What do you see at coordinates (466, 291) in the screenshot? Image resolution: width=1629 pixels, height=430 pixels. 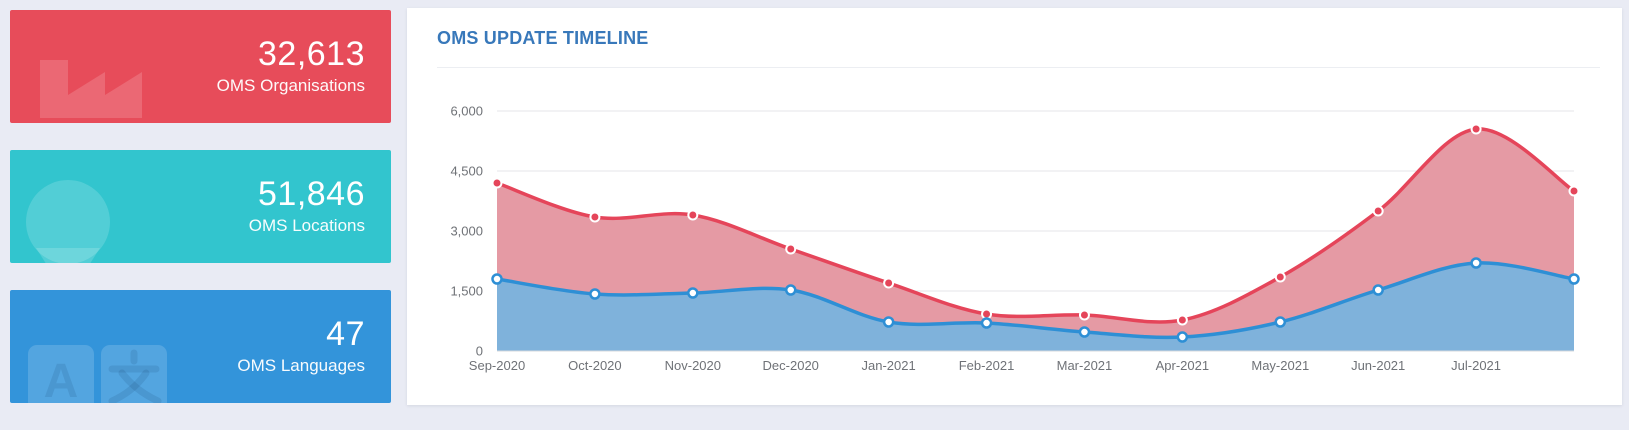 I see `y-tick-label: 1,500` at bounding box center [466, 291].